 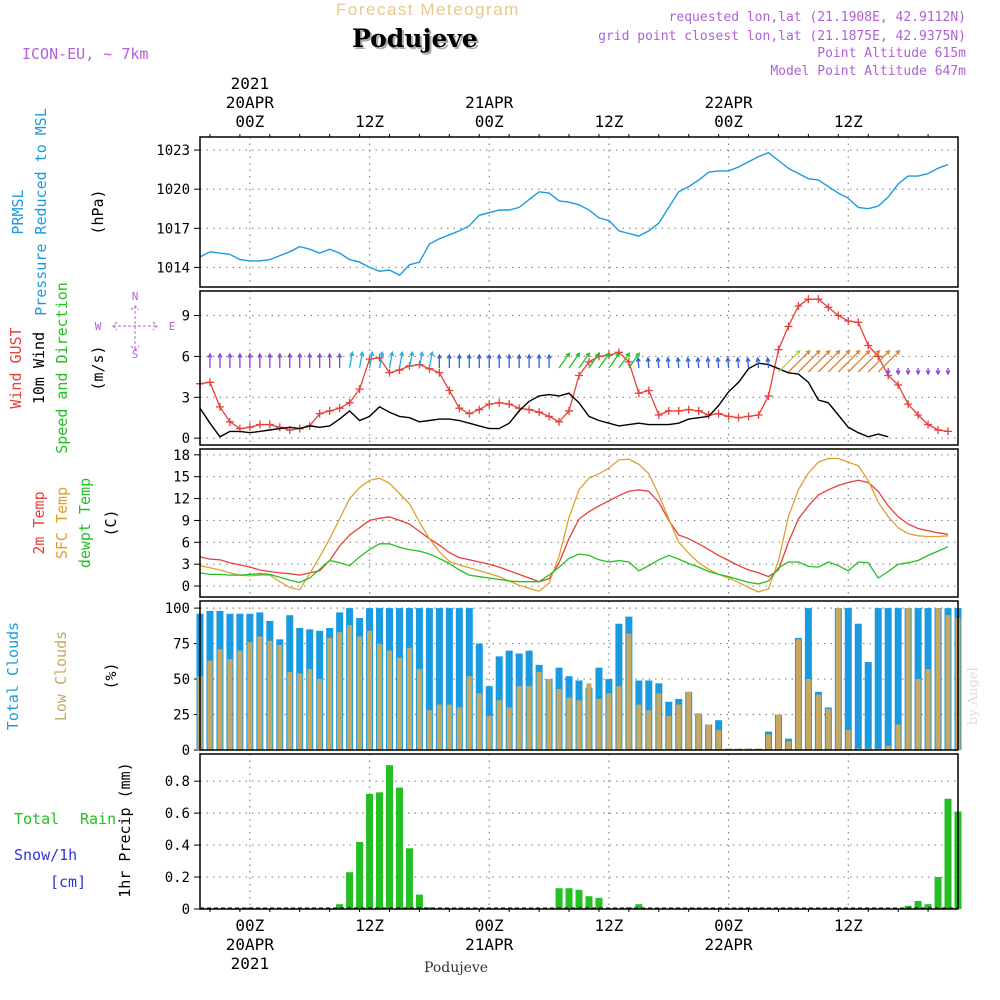 I want to click on wind-gust-label: Wind GUST, so click(x=16, y=367).